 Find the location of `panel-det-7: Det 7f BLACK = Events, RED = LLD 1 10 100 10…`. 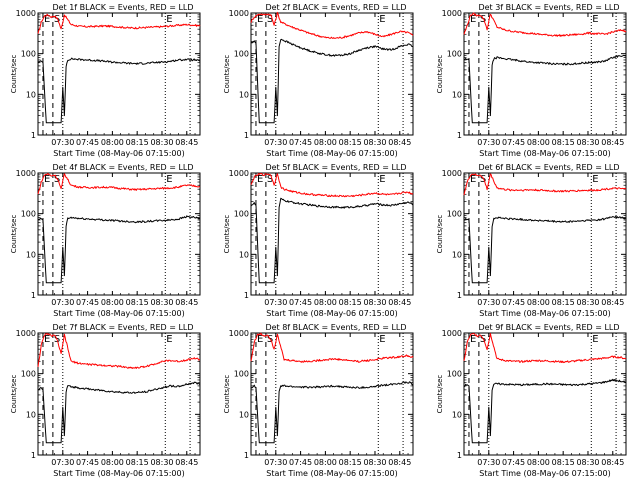

panel-det-7: Det 7f BLACK = Events, RED = LLD 1 10 100 10… is located at coordinates (105, 400).